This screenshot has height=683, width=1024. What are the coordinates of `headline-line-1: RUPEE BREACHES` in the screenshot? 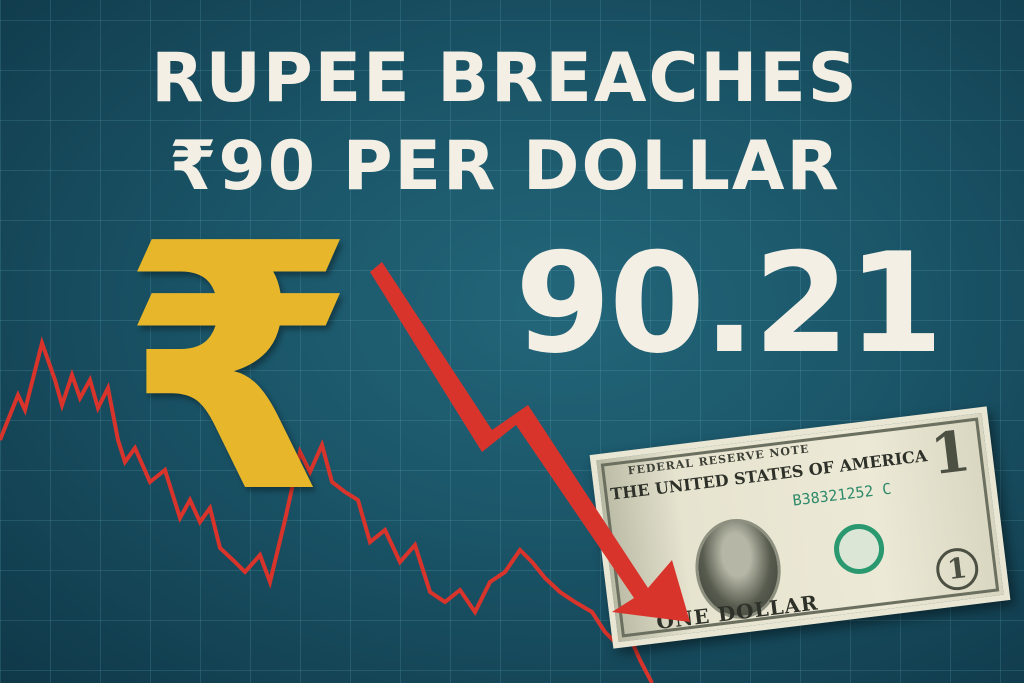 It's located at (505, 78).